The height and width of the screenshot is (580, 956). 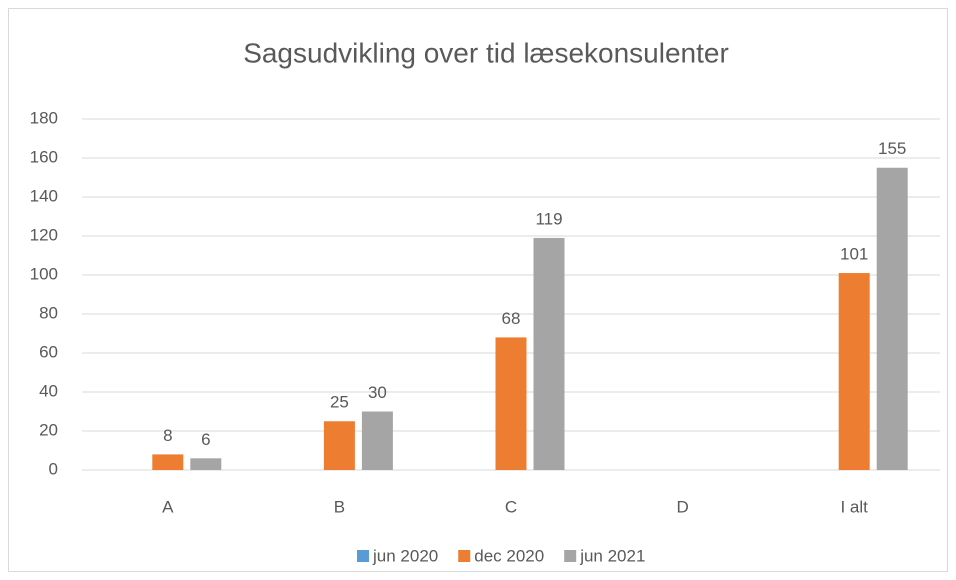 I want to click on data-label: 155, so click(x=892, y=148).